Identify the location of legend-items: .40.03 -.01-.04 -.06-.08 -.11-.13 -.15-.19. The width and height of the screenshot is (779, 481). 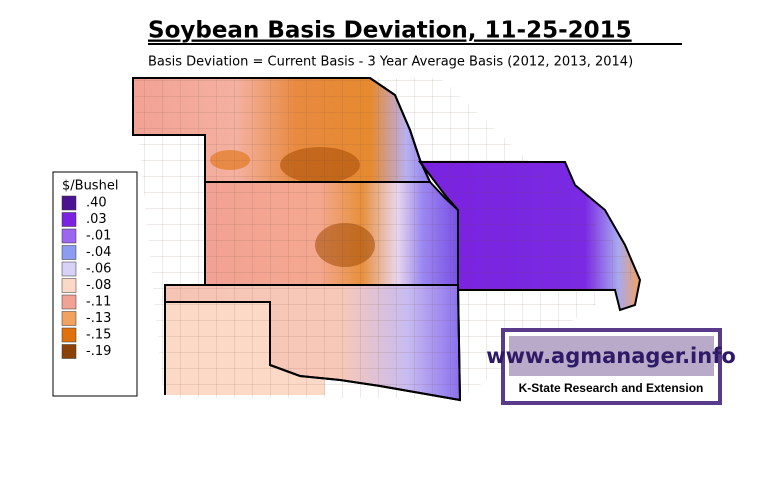
(86, 277).